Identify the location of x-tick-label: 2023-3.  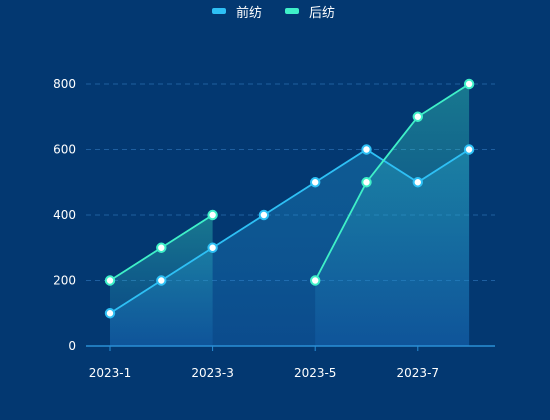
(212, 373).